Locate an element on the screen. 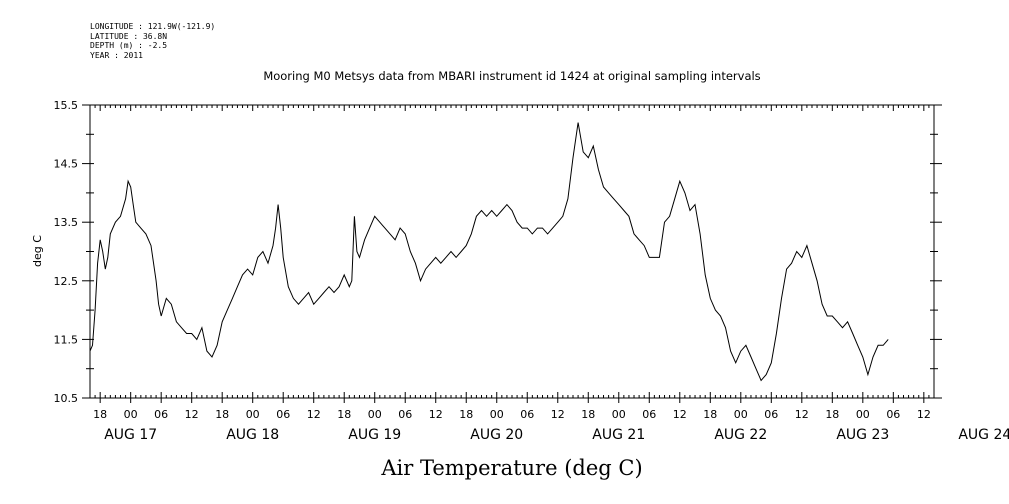 The height and width of the screenshot is (504, 1009). depth-label: DEPTH (m) : -2.5 is located at coordinates (129, 45).